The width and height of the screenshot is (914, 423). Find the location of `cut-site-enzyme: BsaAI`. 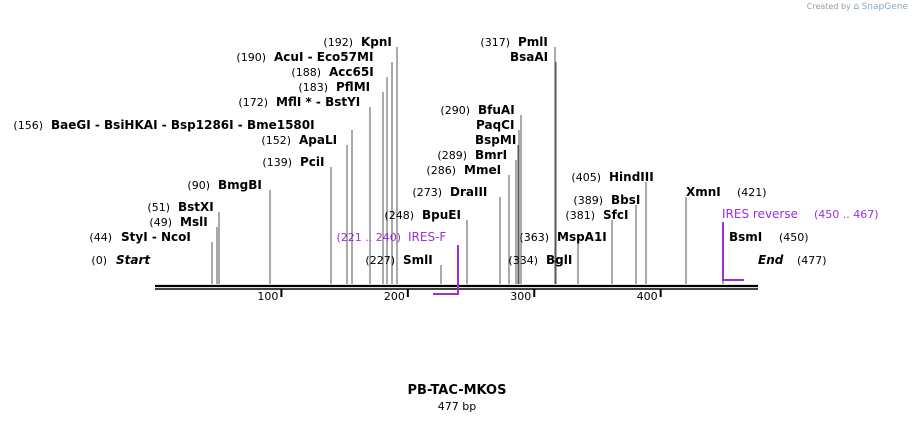

cut-site-enzyme: BsaAI is located at coordinates (529, 57).